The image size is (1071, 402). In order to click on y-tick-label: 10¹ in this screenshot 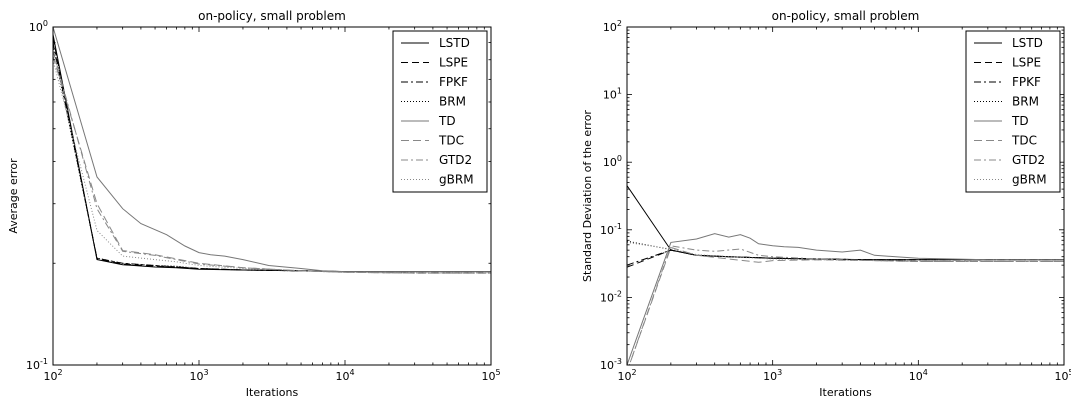, I will do `click(612, 94)`.